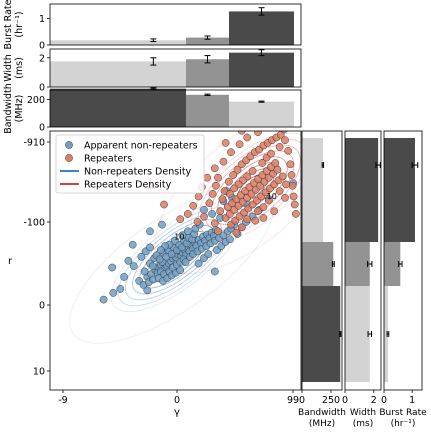 This screenshot has height=435, width=431. I want to click on xlabel: Burst Rate (hr⁻¹), so click(403, 418).